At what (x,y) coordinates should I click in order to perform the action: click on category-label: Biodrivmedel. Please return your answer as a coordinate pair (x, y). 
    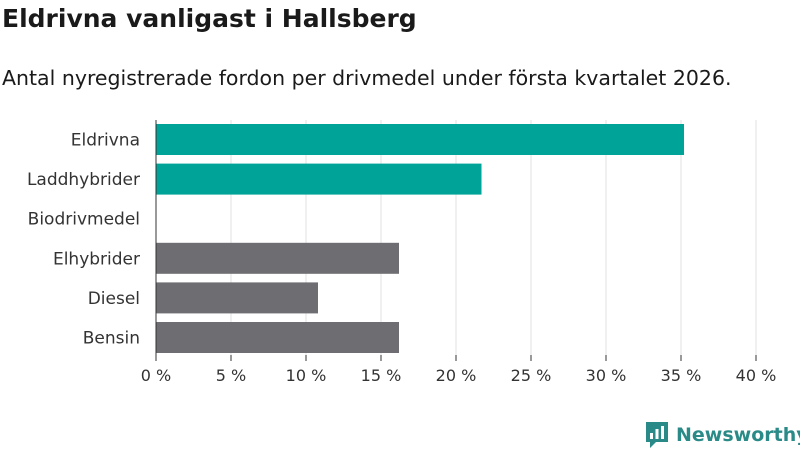
    Looking at the image, I should click on (84, 220).